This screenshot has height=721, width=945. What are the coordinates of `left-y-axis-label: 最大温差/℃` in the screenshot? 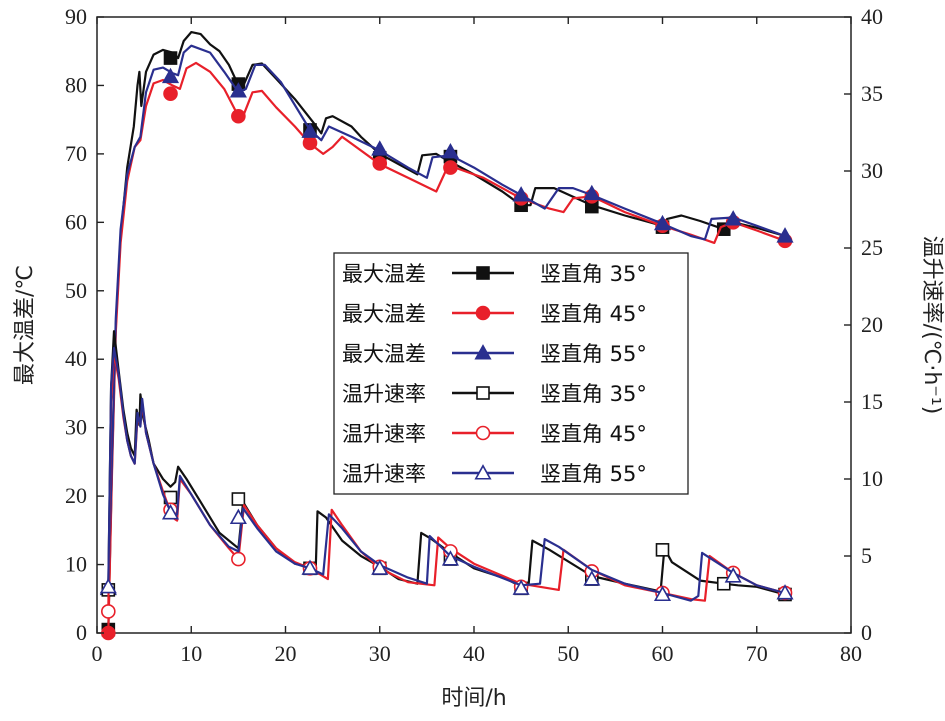 It's located at (25, 325).